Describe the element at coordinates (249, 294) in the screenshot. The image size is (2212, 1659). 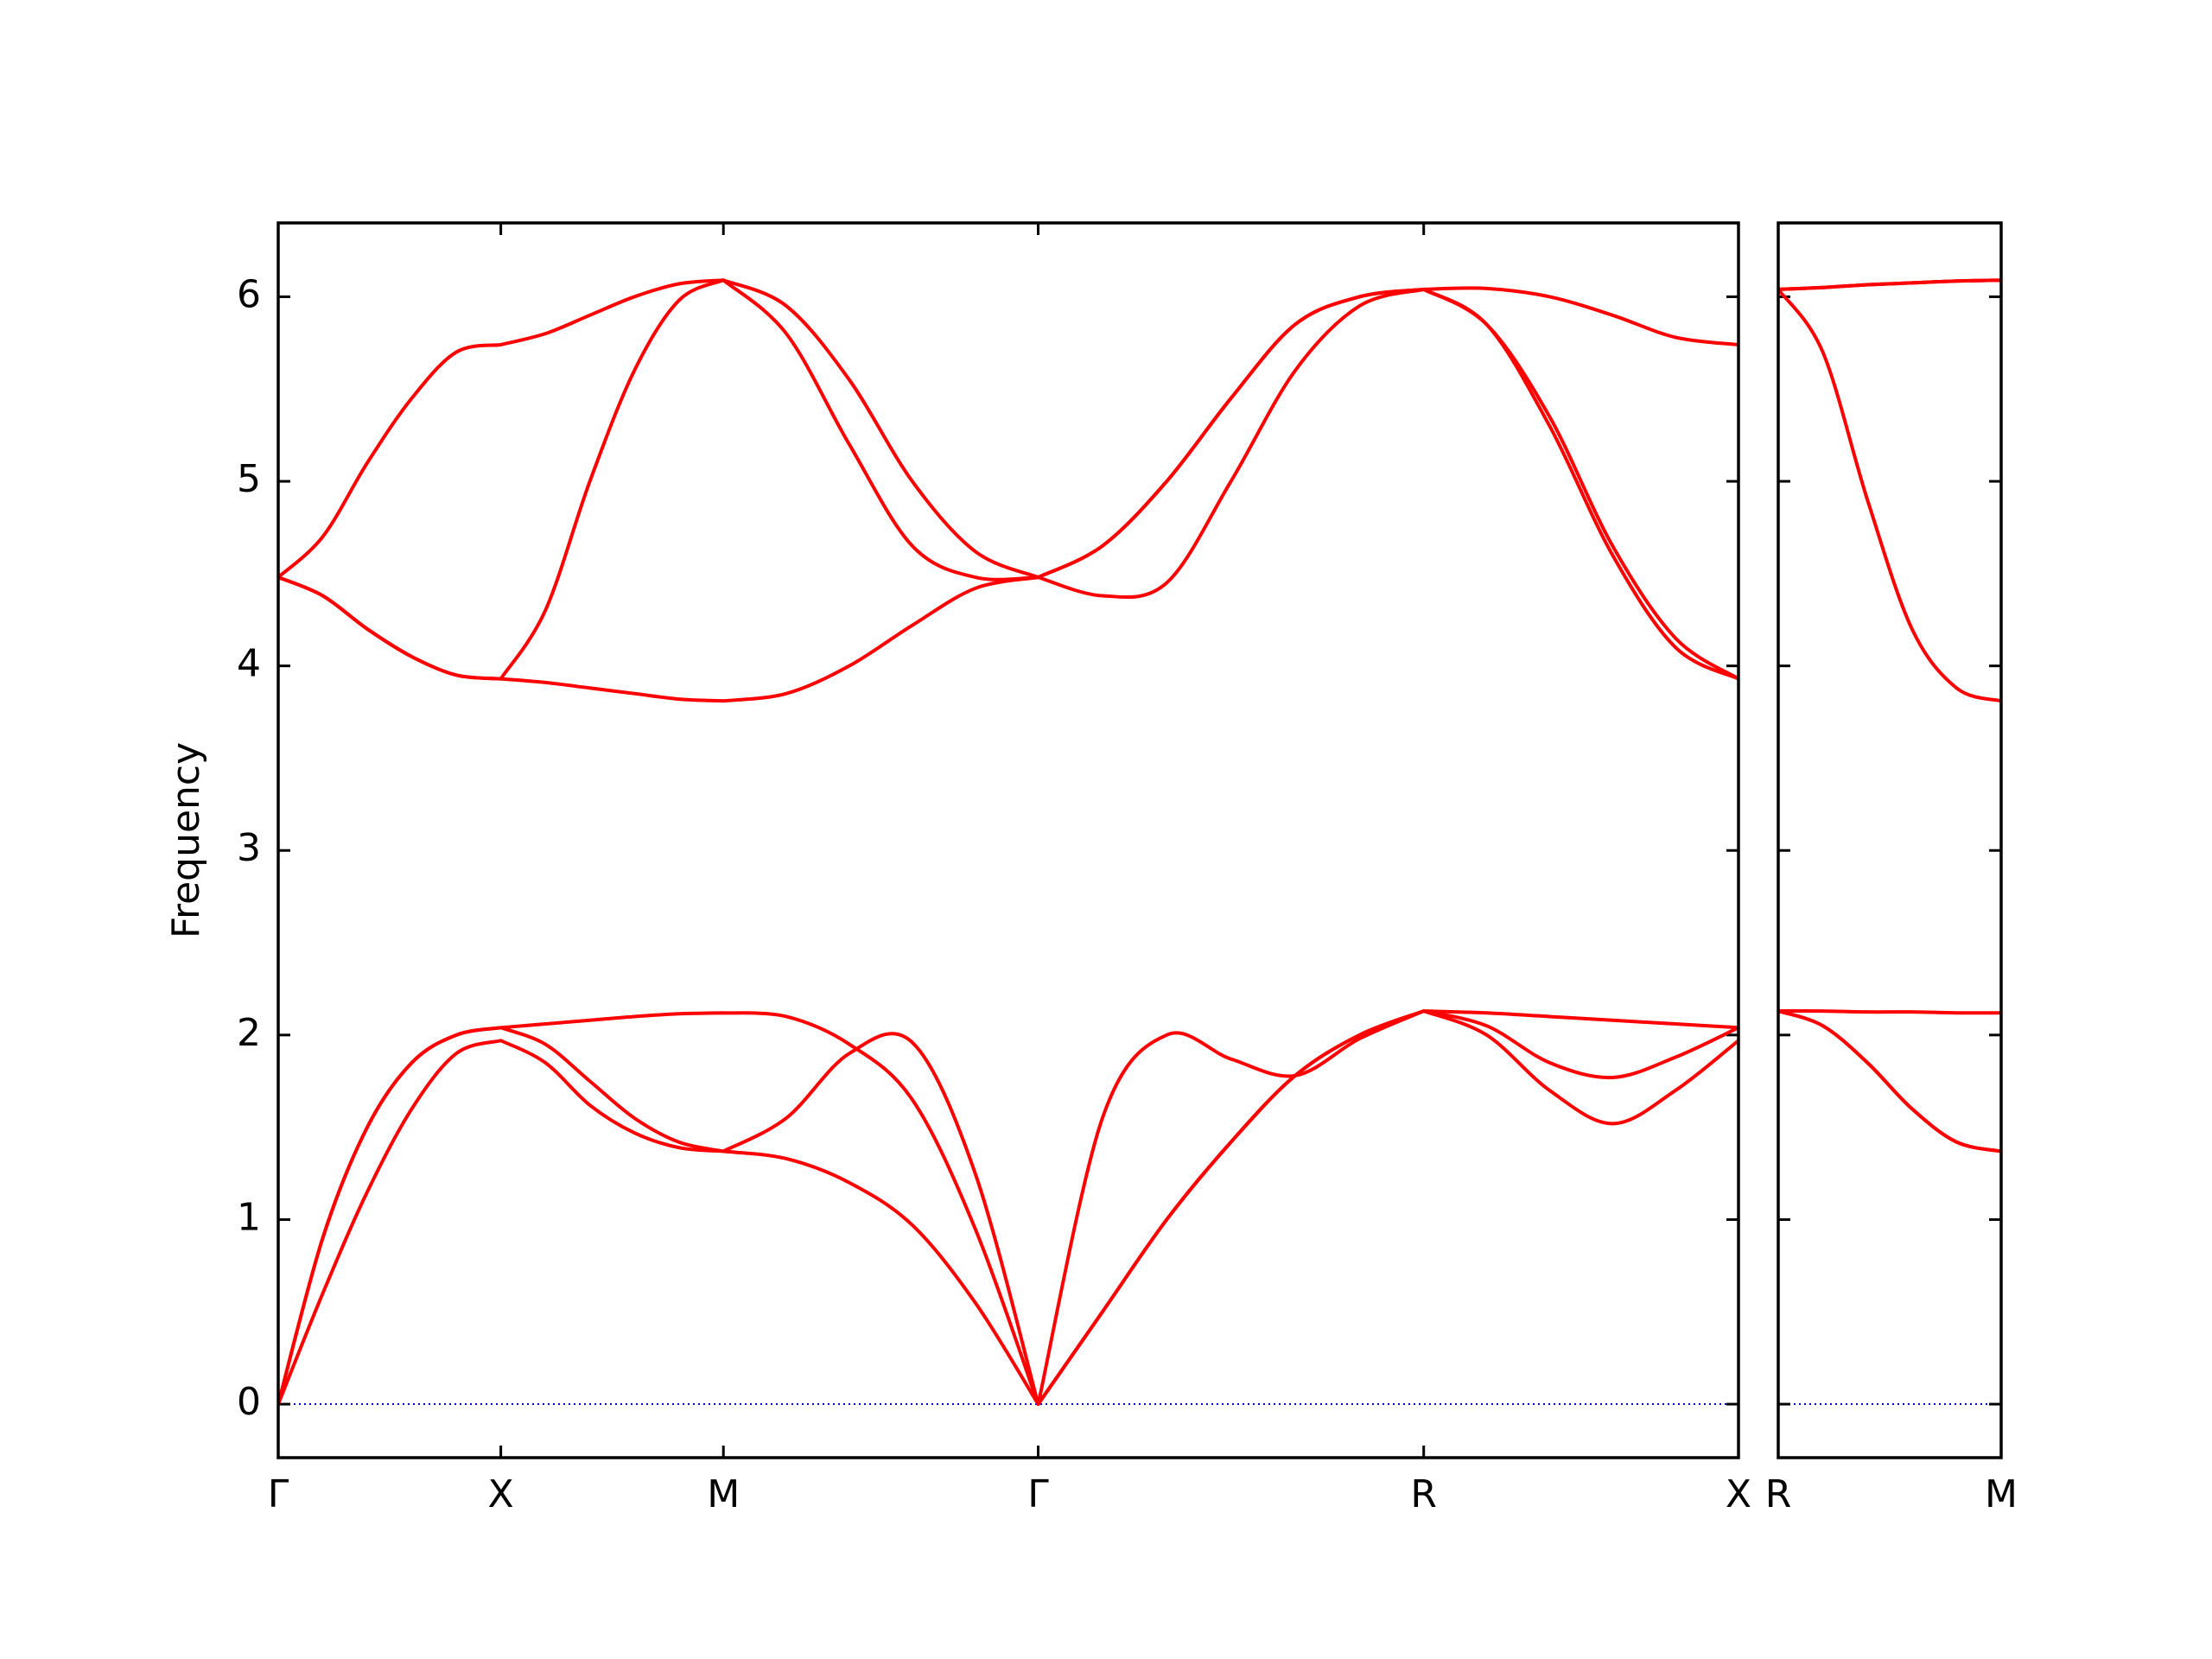
I see `y-tick-label: 6` at that location.